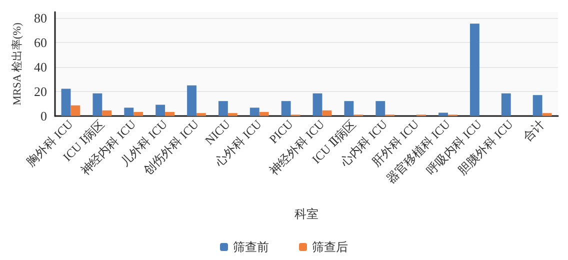 The height and width of the screenshot is (260, 568). What do you see at coordinates (40, 42) in the screenshot?
I see `y-tick-label: 60` at bounding box center [40, 42].